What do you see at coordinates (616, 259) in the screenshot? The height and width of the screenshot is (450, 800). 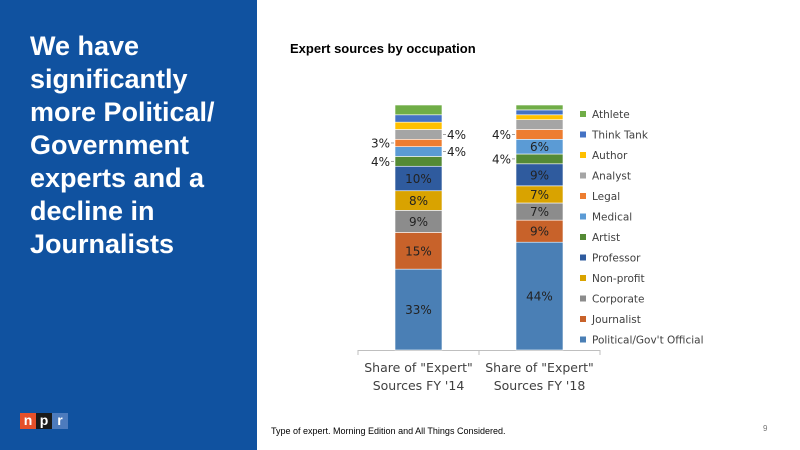 I see `legend-label: Professor` at bounding box center [616, 259].